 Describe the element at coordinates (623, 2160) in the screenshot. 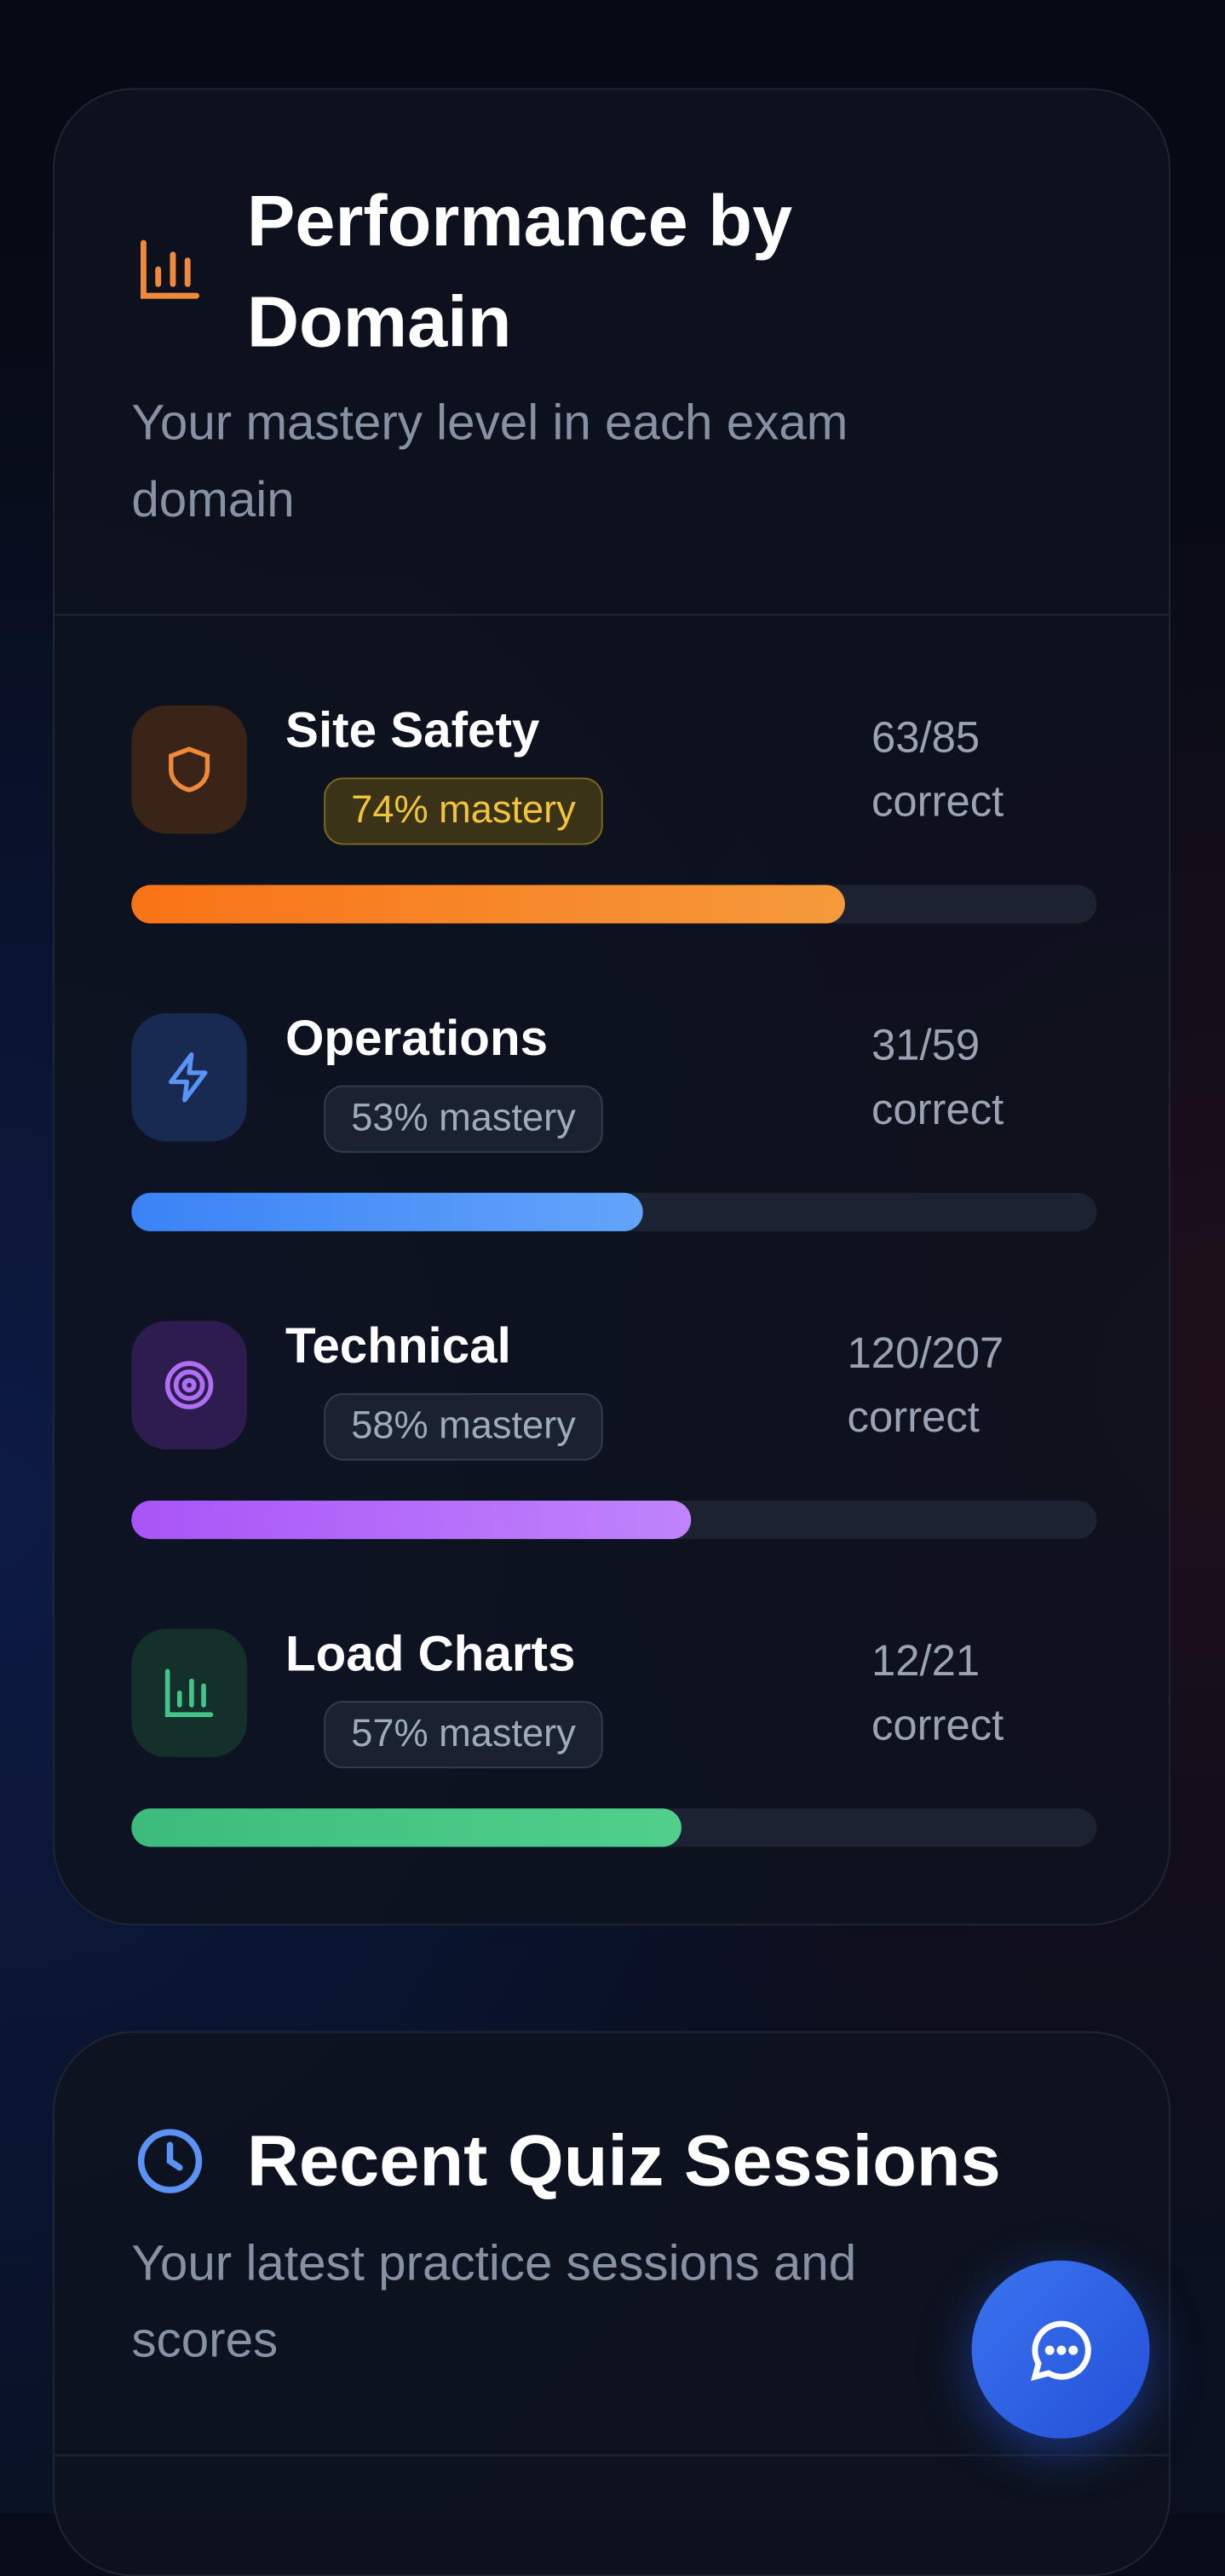

I see `card-title: Recent Quiz Sessions` at that location.